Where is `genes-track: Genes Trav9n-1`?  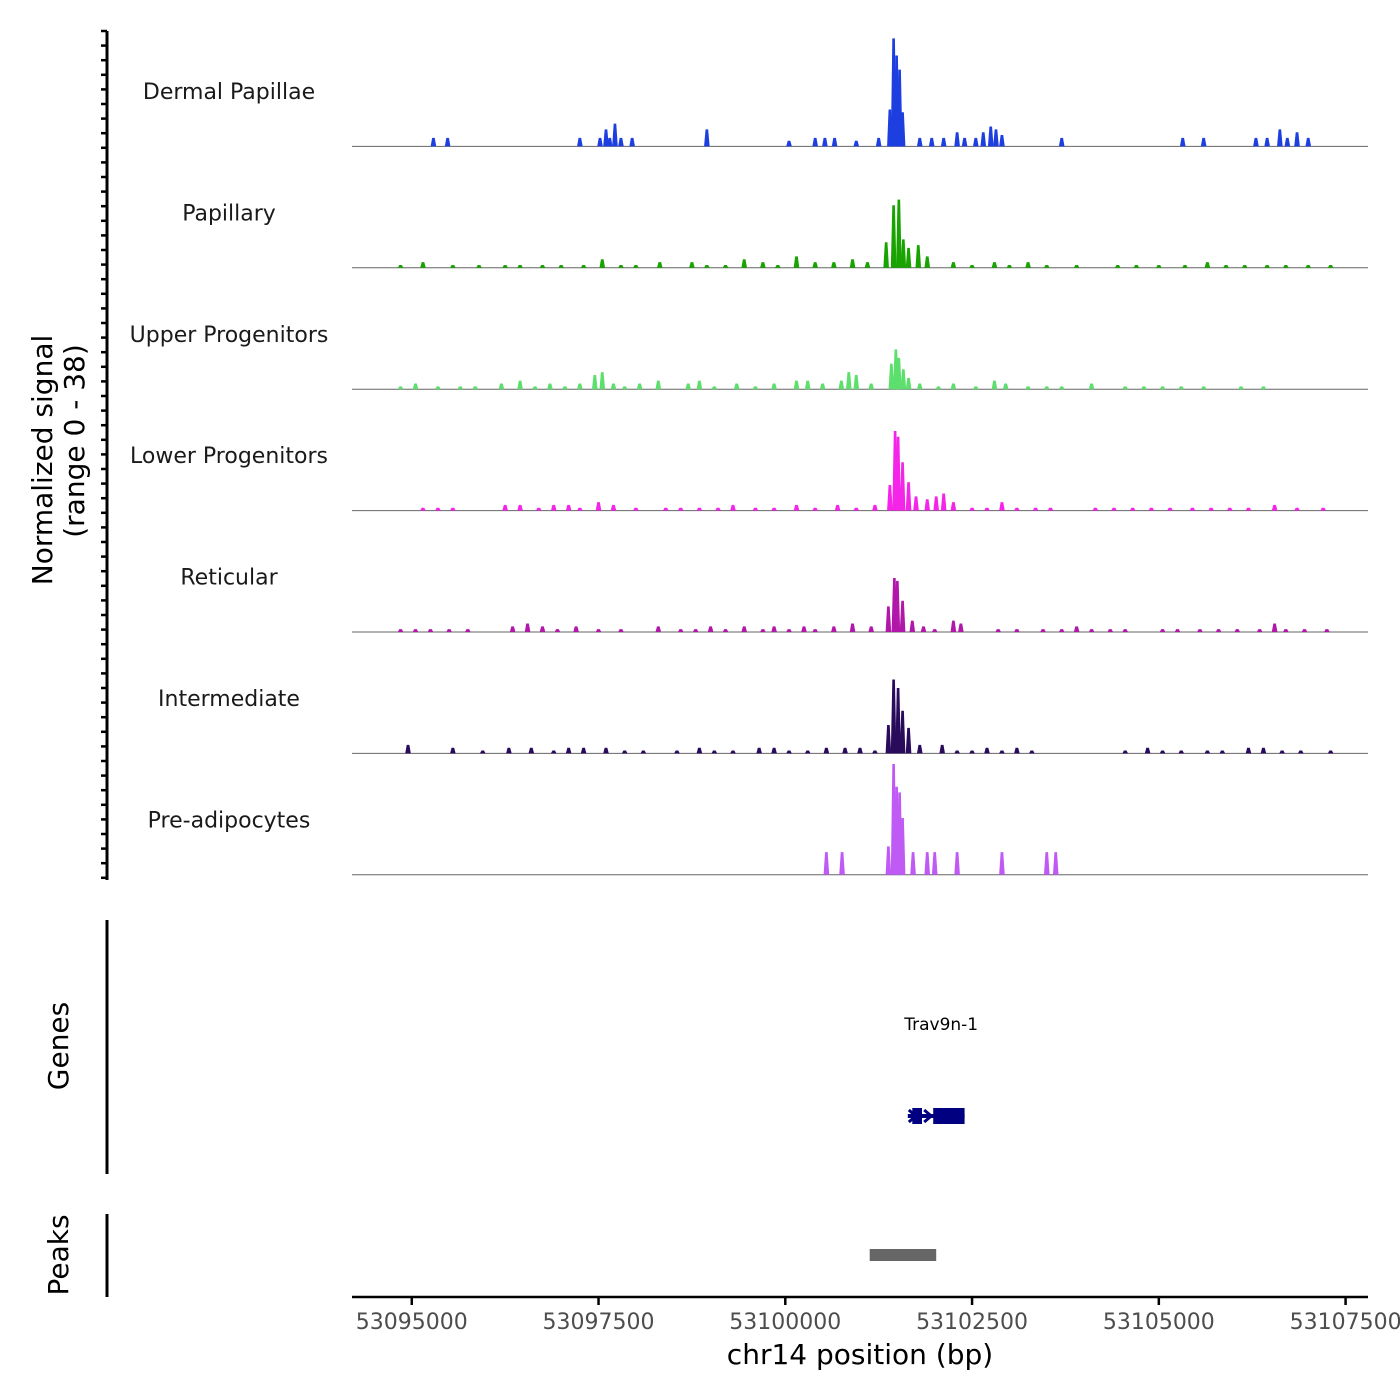
genes-track: Genes Trav9n-1 is located at coordinates (510, 1047).